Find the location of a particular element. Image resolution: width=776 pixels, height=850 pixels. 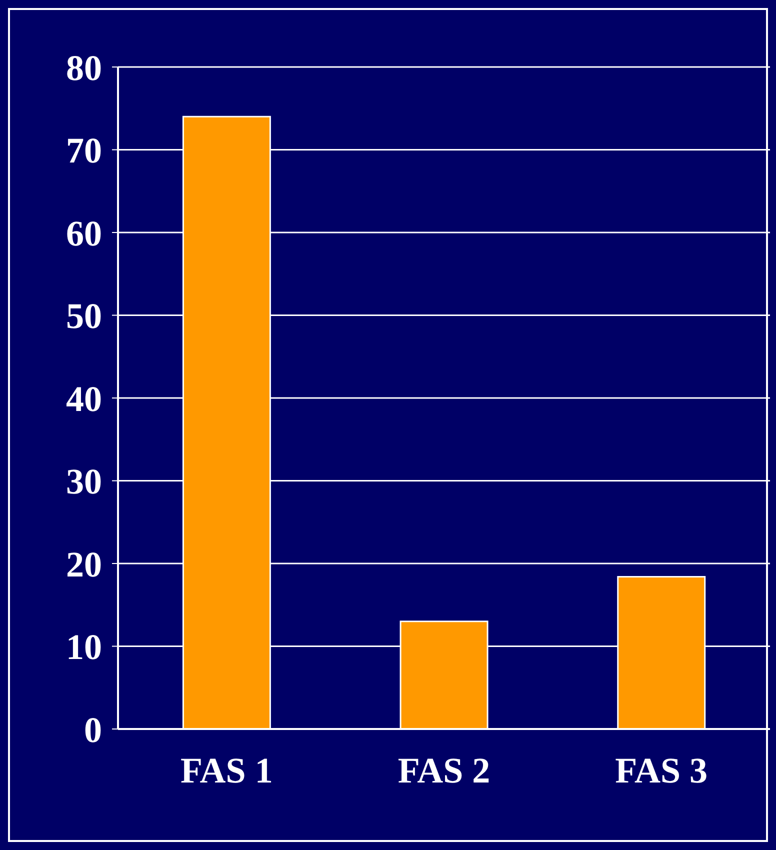

x-tick-label: FAS 3 is located at coordinates (661, 770).